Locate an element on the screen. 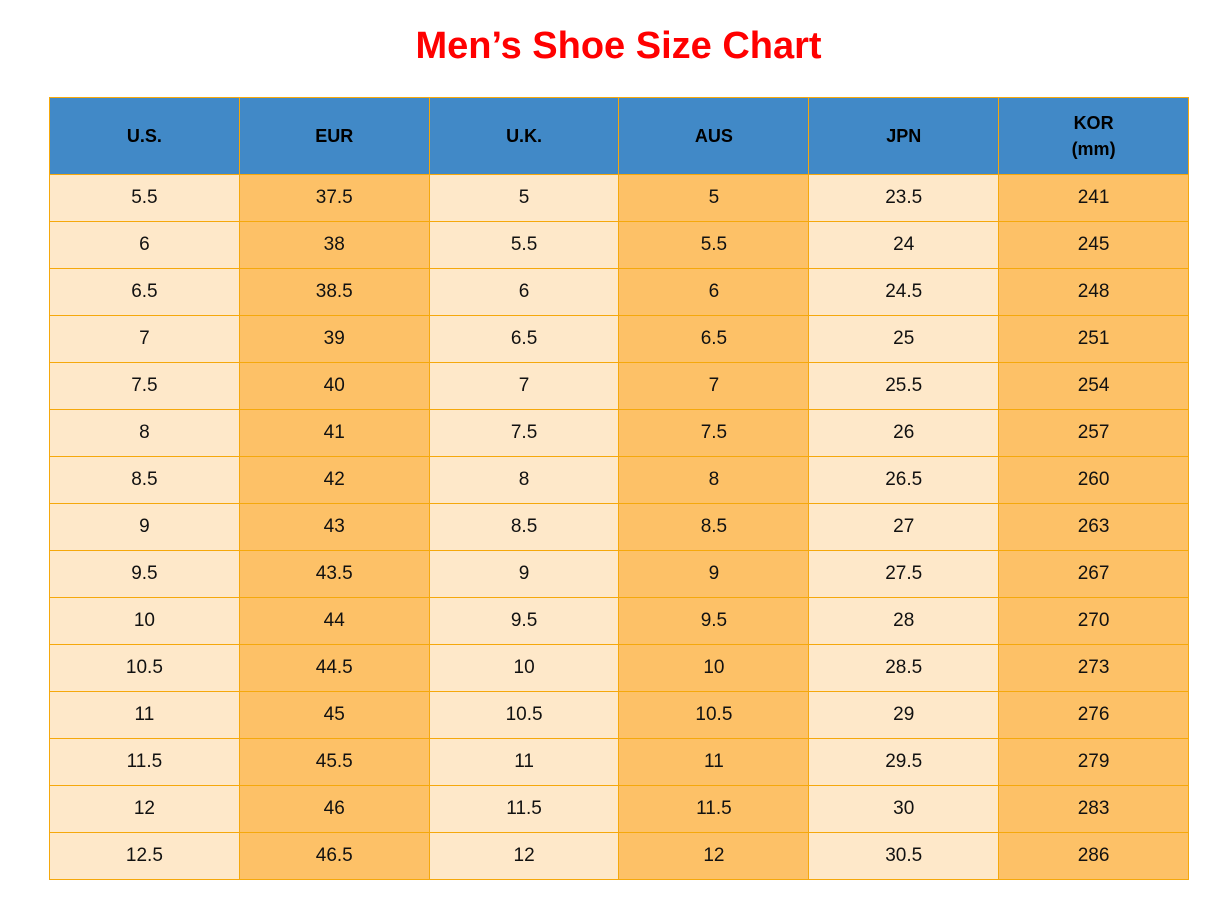  table-cell: 37.5 is located at coordinates (334, 198).